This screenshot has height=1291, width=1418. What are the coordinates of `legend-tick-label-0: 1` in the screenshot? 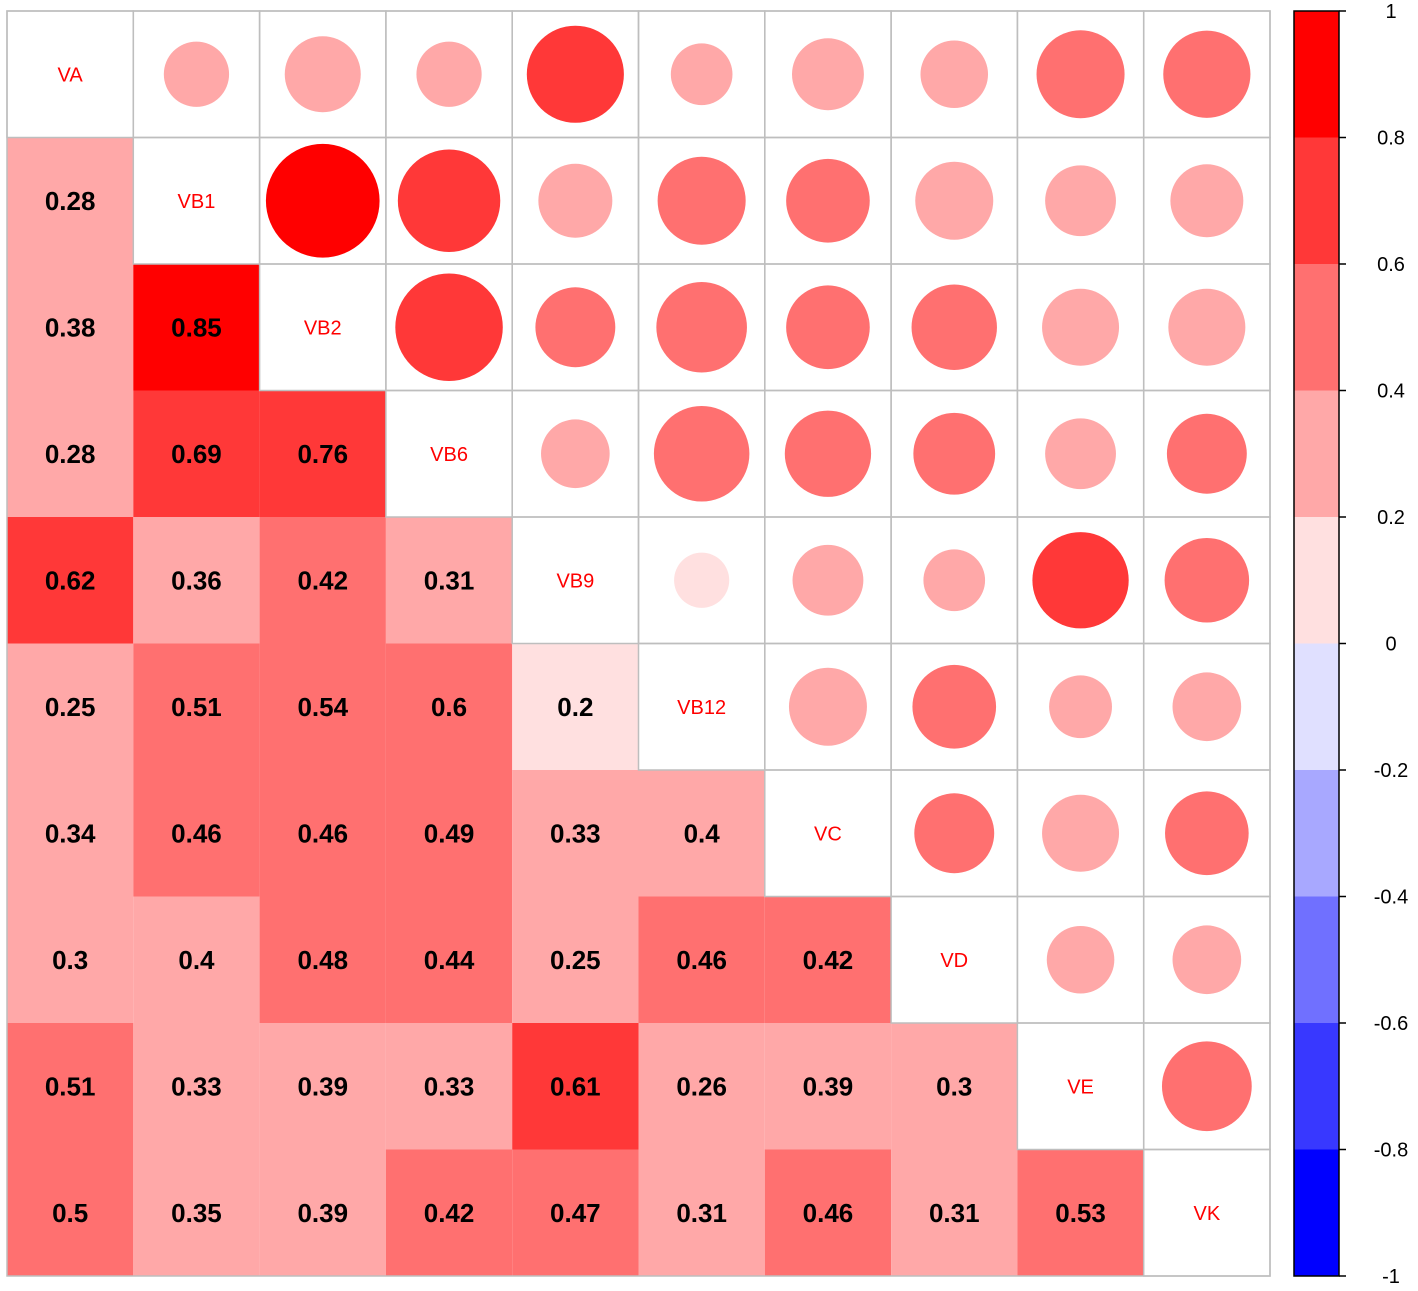 It's located at (1390, 12).